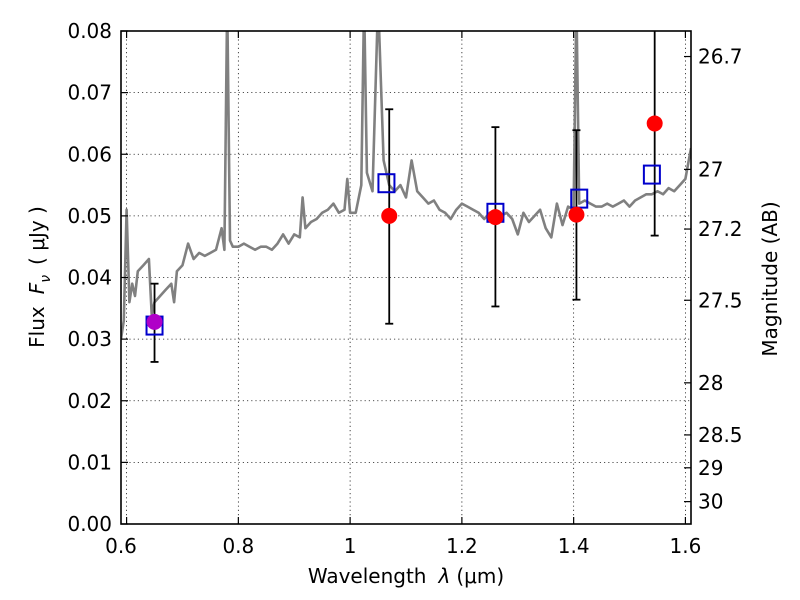 Image resolution: width=800 pixels, height=600 pixels. What do you see at coordinates (406, 576) in the screenshot?
I see `x-axis-label: Wavelength λ (μm)` at bounding box center [406, 576].